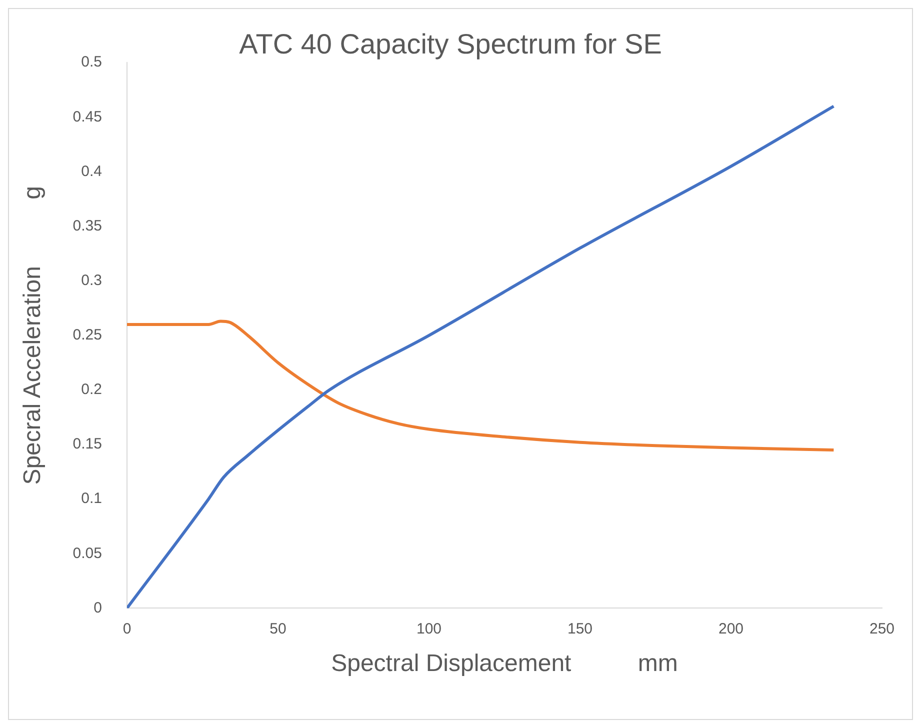  Describe the element at coordinates (278, 629) in the screenshot. I see `x-tick-label: 50` at that location.